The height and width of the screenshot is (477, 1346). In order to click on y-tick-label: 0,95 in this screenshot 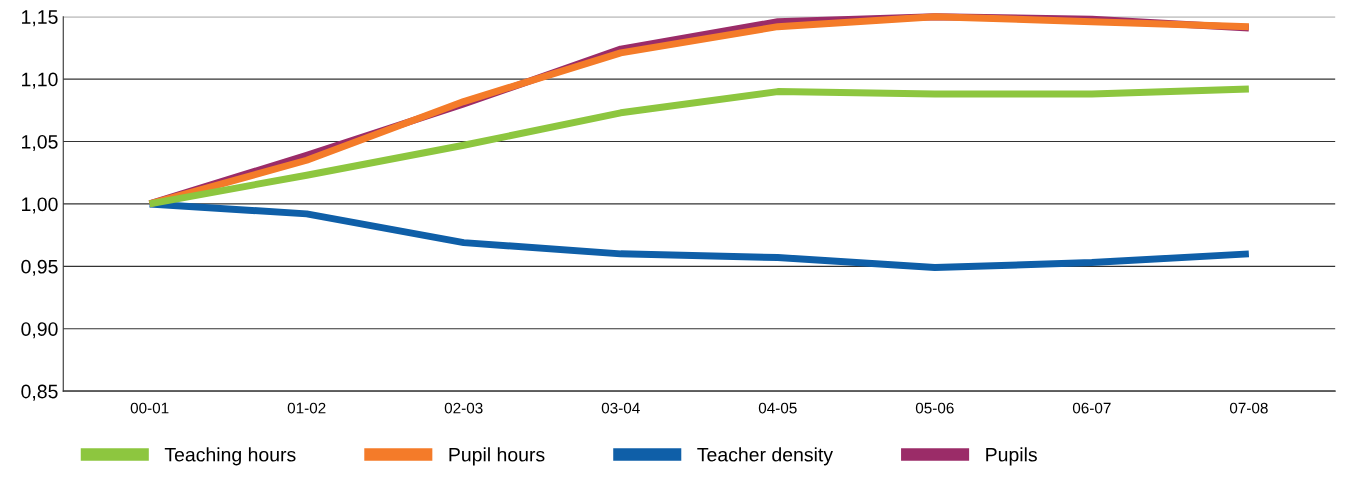, I will do `click(39, 267)`.